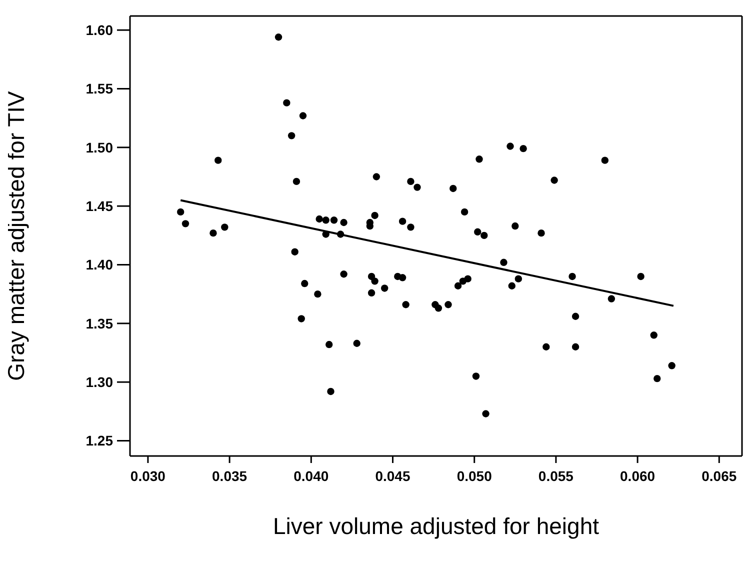 This screenshot has height=564, width=751. Describe the element at coordinates (474, 476) in the screenshot. I see `x-tick-label: 0.050` at that location.